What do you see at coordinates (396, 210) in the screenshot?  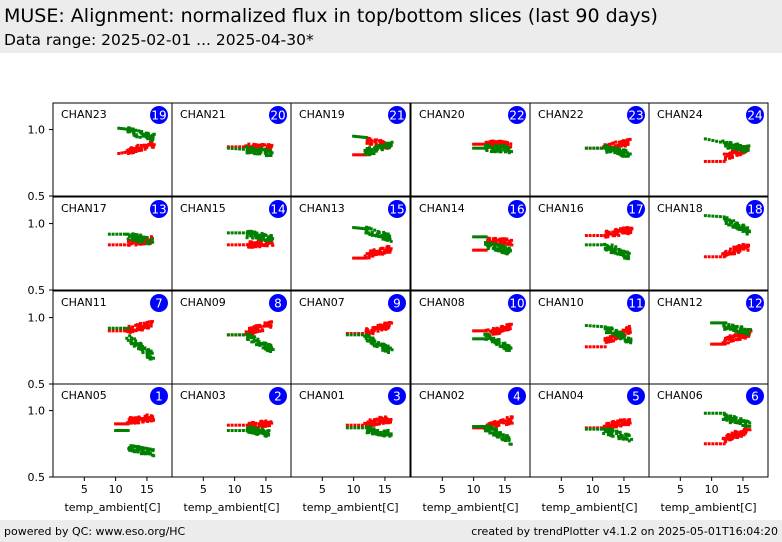 I see `panel-badge-number: 15` at bounding box center [396, 210].